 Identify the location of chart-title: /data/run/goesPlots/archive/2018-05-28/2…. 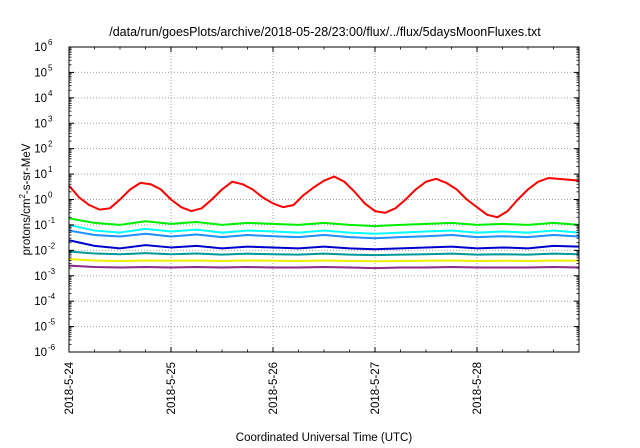
(325, 32).